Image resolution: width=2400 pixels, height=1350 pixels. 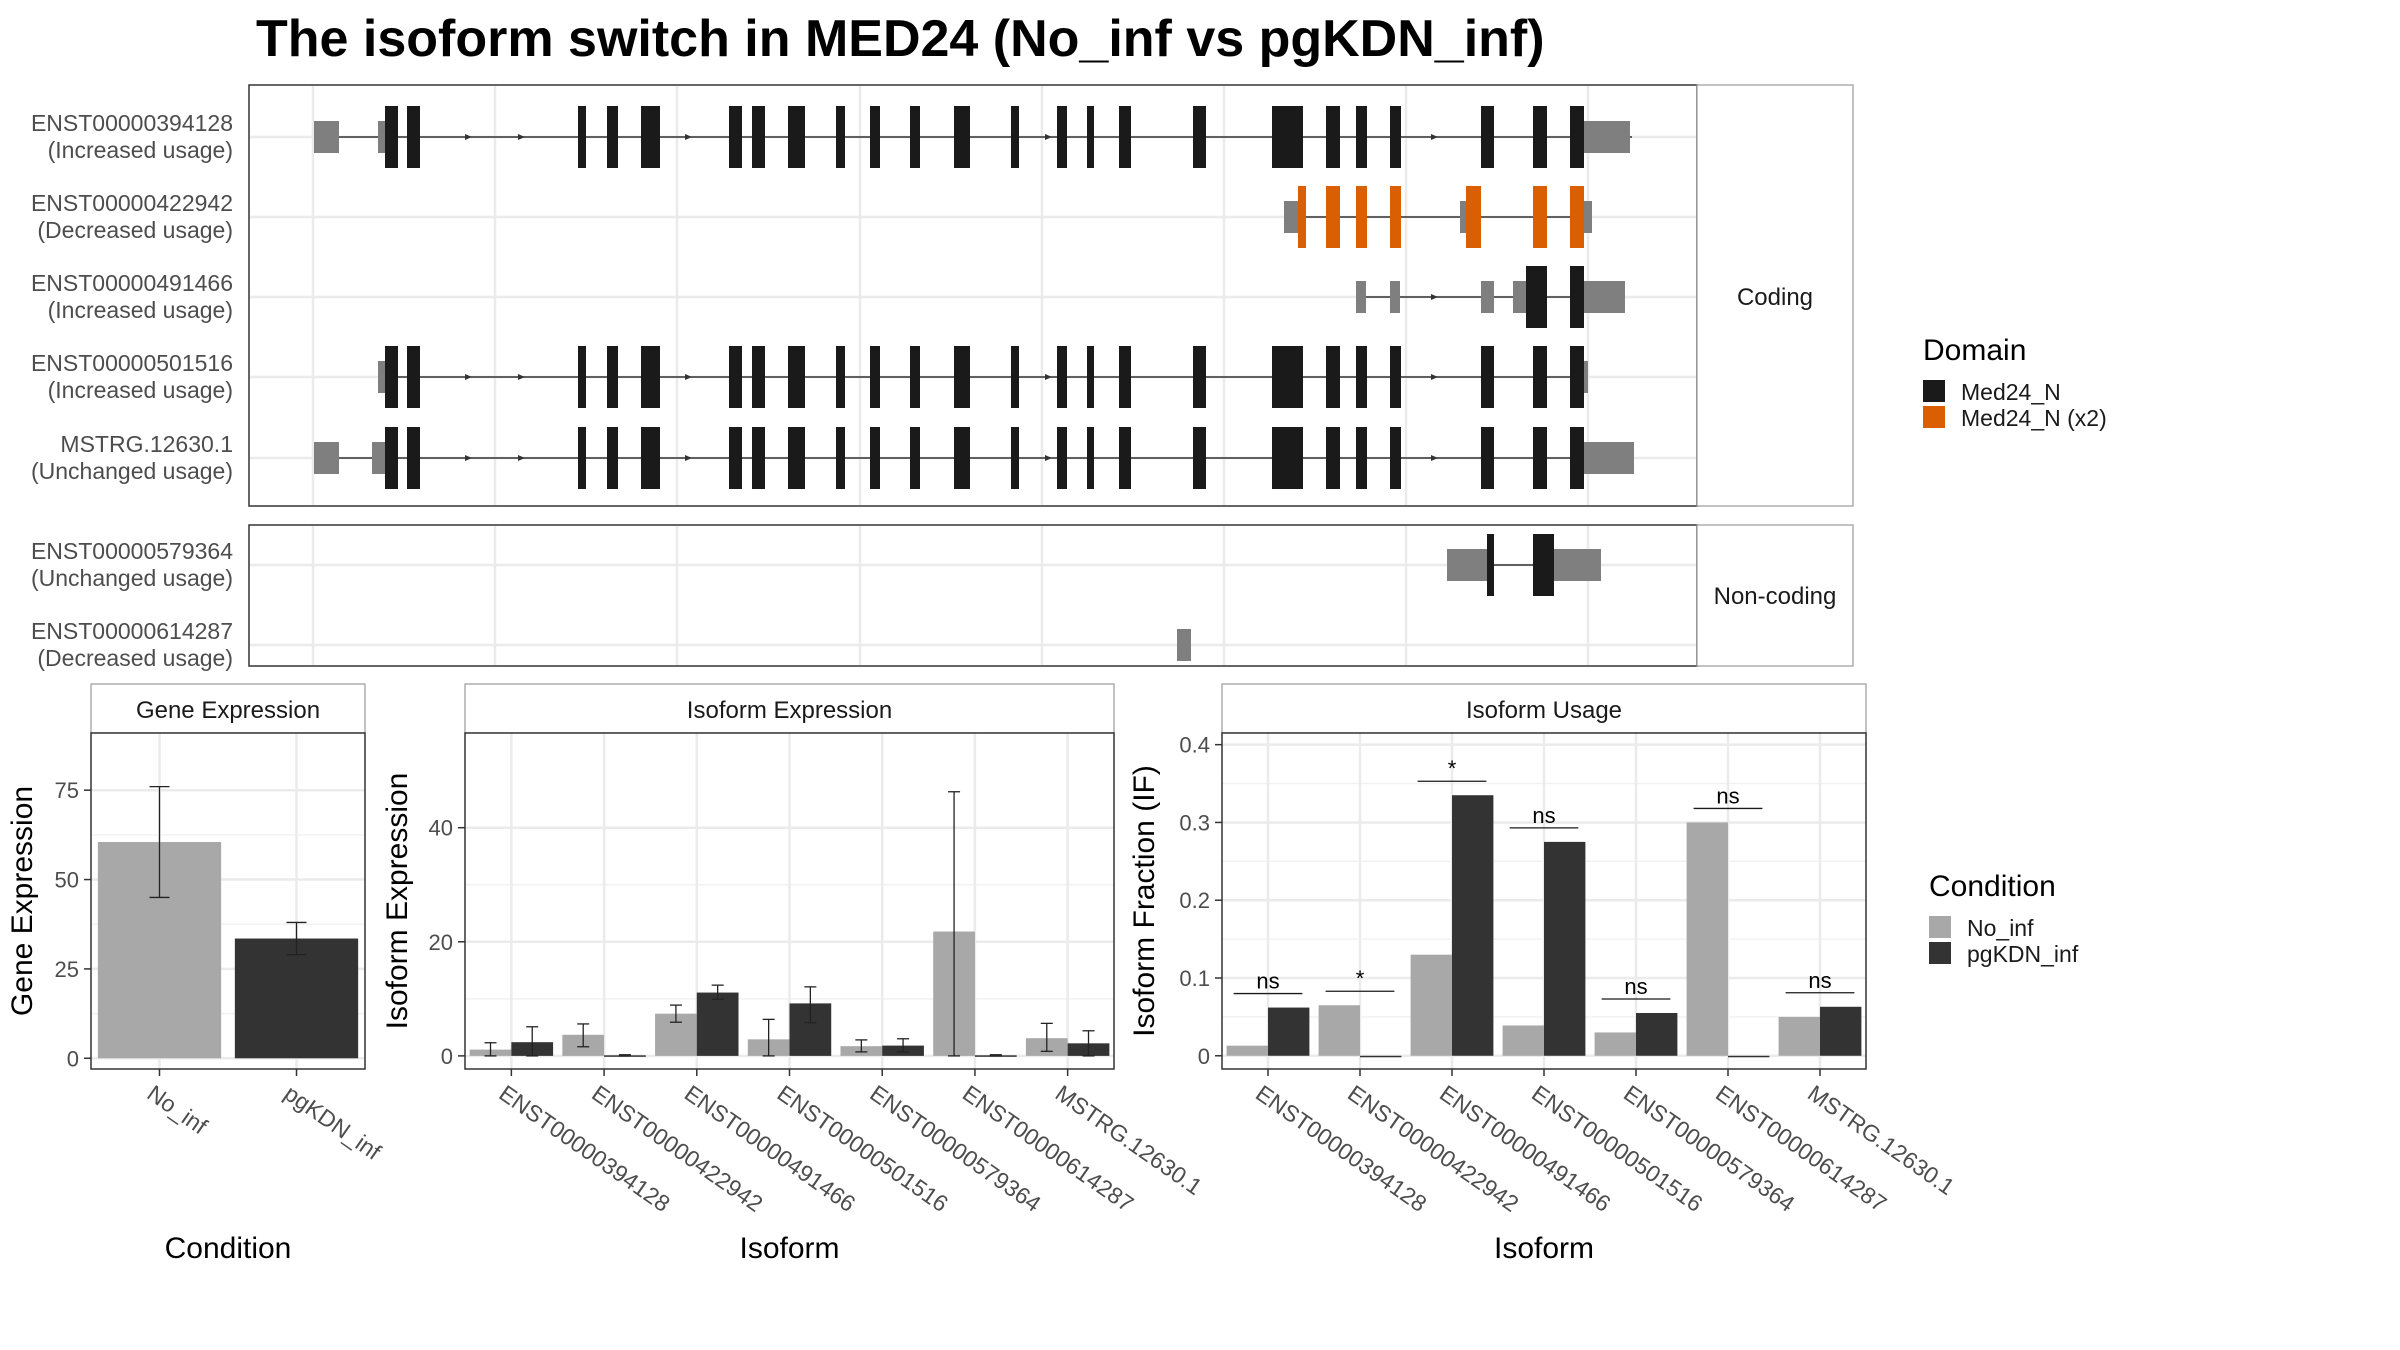 What do you see at coordinates (1974, 350) in the screenshot?
I see `domain-legend-title: Domain` at bounding box center [1974, 350].